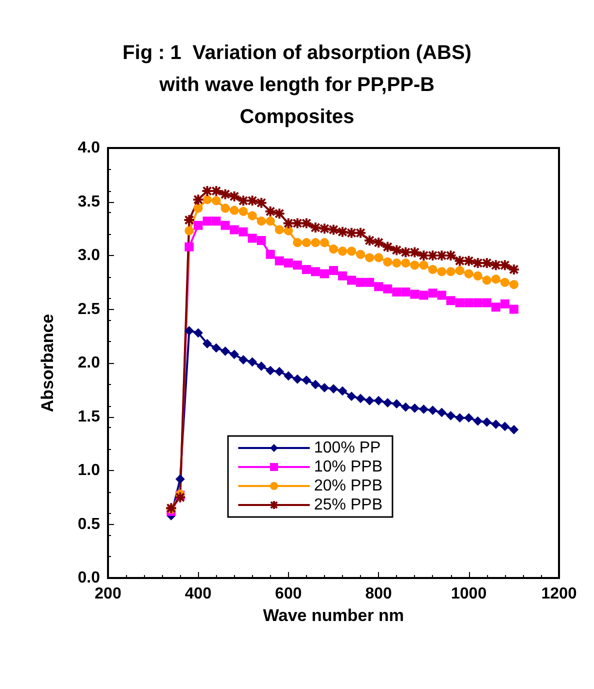  What do you see at coordinates (559, 594) in the screenshot?
I see `x-tick-label: 1200` at bounding box center [559, 594].